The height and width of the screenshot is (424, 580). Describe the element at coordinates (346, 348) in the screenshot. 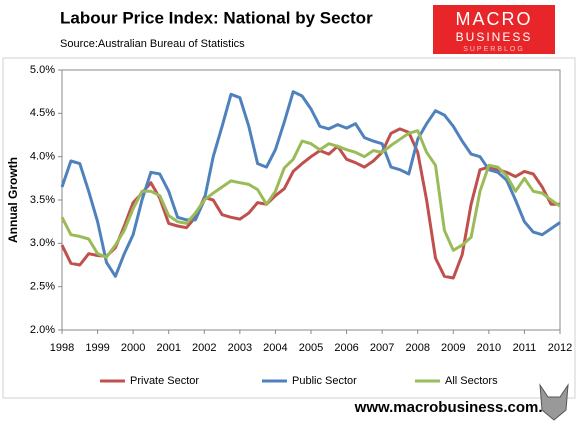

I see `x-tick-label: 2006` at that location.